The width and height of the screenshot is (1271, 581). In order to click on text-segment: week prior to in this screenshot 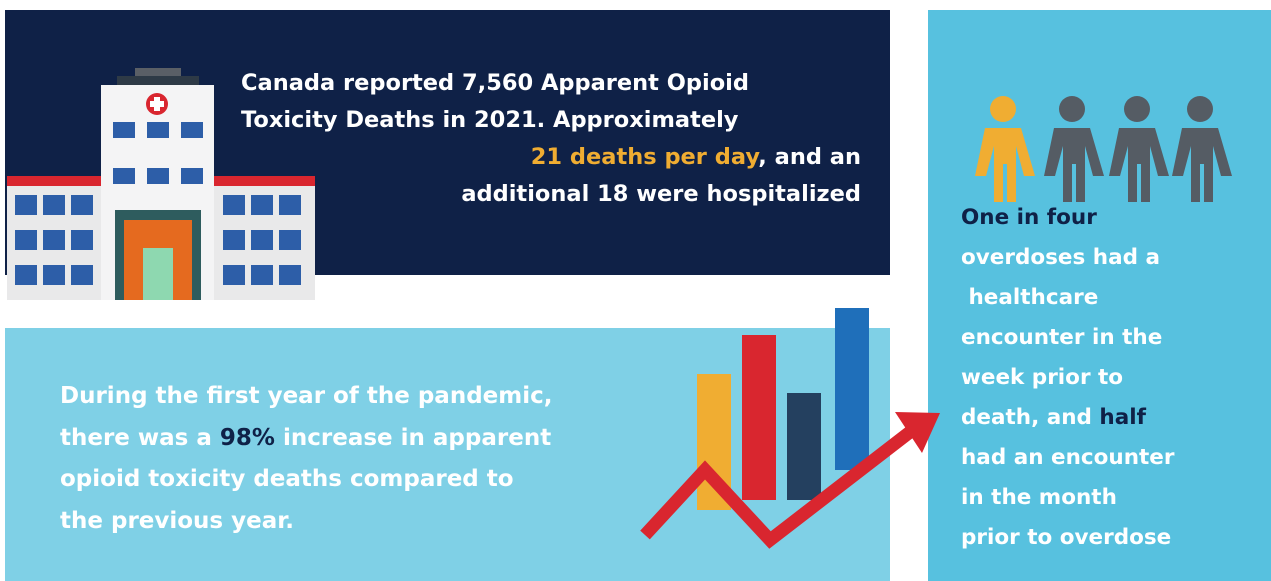, I will do `click(1042, 377)`.